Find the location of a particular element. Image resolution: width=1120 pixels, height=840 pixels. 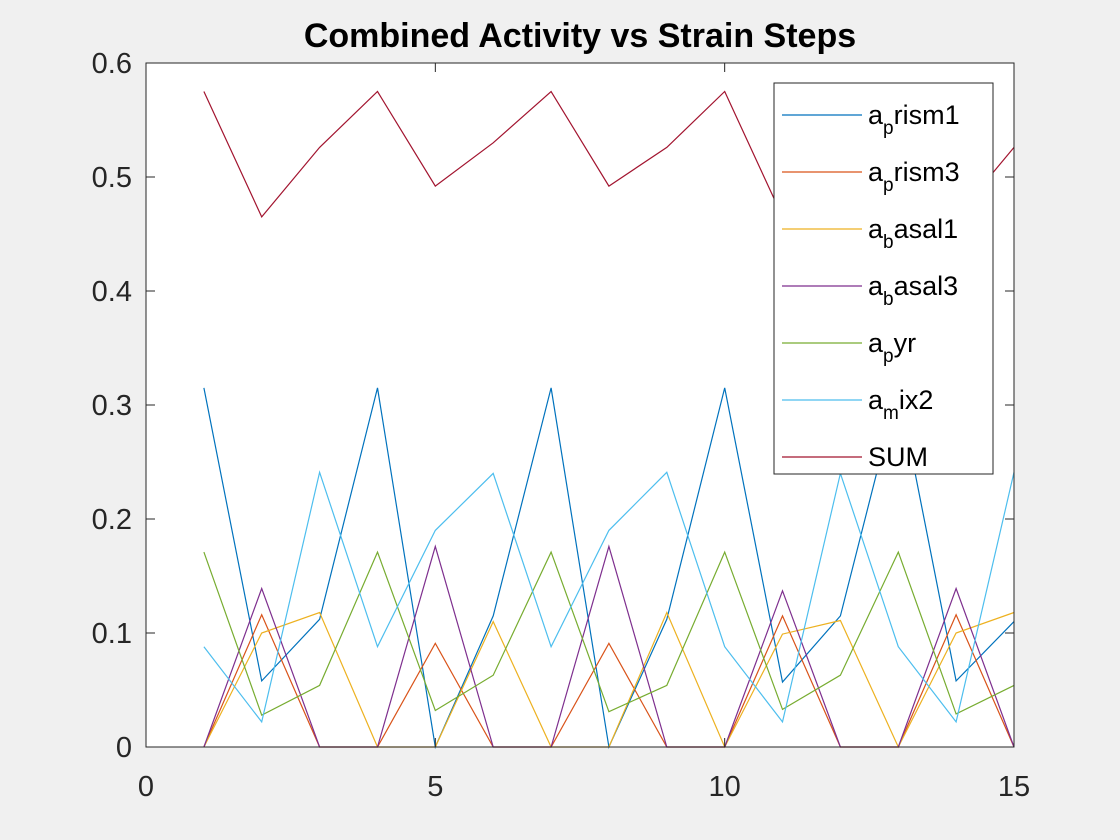

chart-title: Combined Activity vs Strain Steps is located at coordinates (580, 36).